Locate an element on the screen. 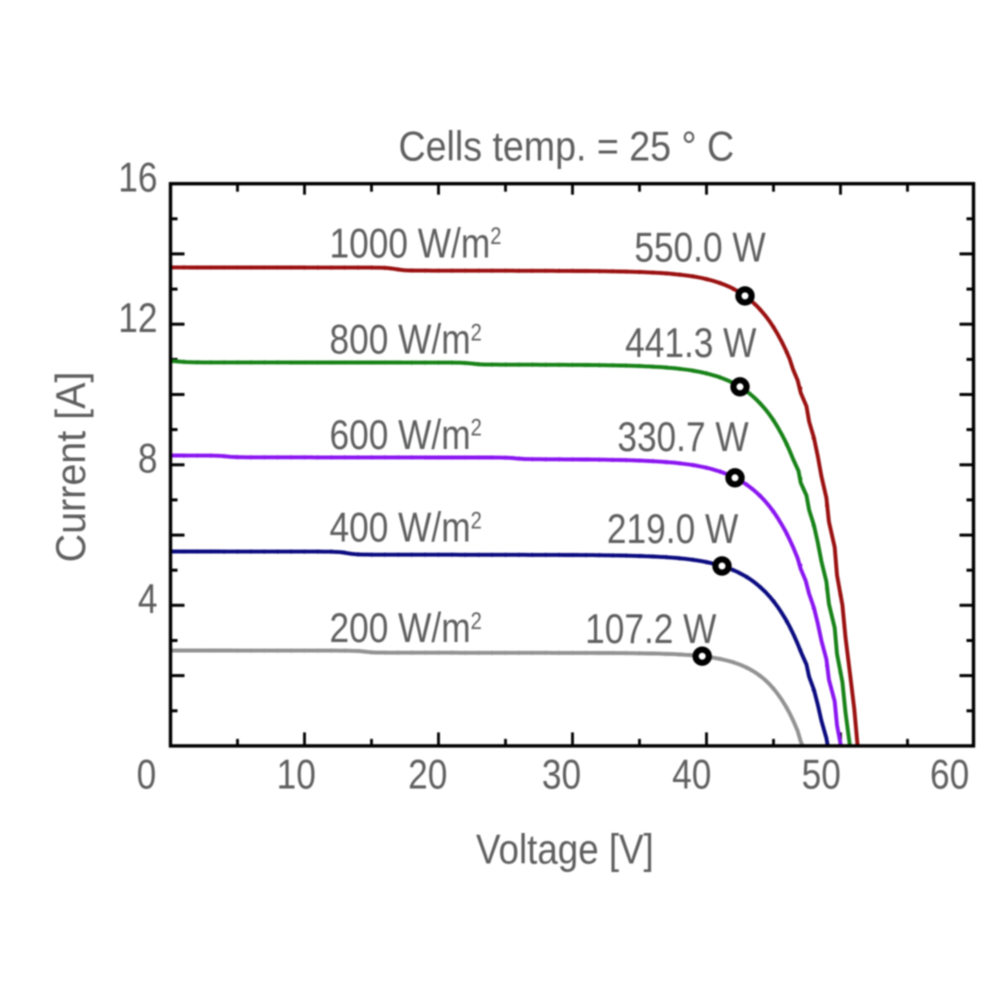 The height and width of the screenshot is (1000, 1000). svg-text: 10 is located at coordinates (296, 775).